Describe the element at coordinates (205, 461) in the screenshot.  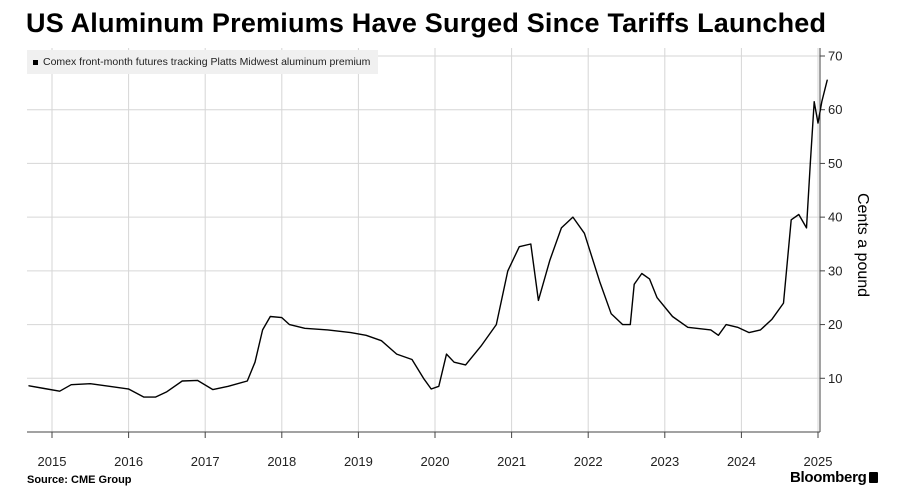
I see `x-tick-label: 2017` at that location.